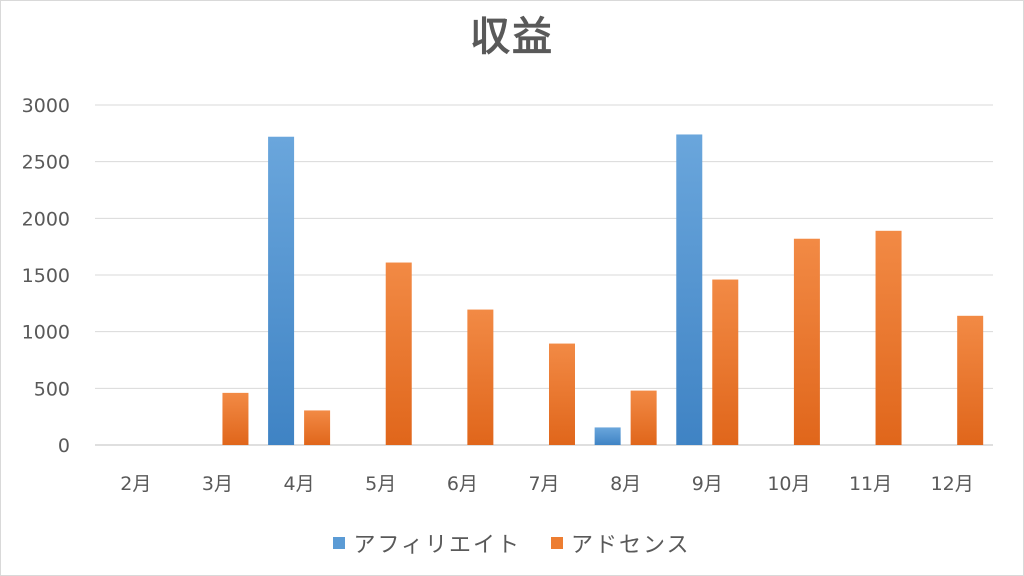  What do you see at coordinates (299, 484) in the screenshot?
I see `x-tick-label: 4月` at bounding box center [299, 484].